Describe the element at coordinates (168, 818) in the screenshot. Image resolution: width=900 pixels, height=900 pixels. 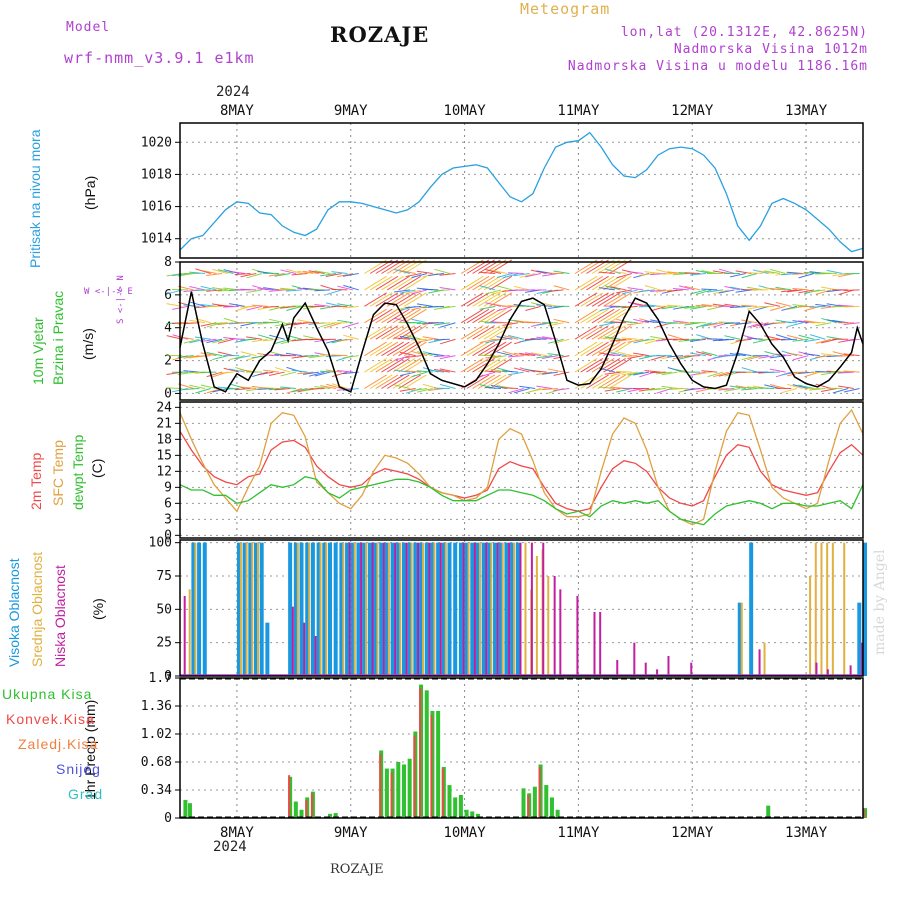
I see `y-tick-label: 0` at that location.